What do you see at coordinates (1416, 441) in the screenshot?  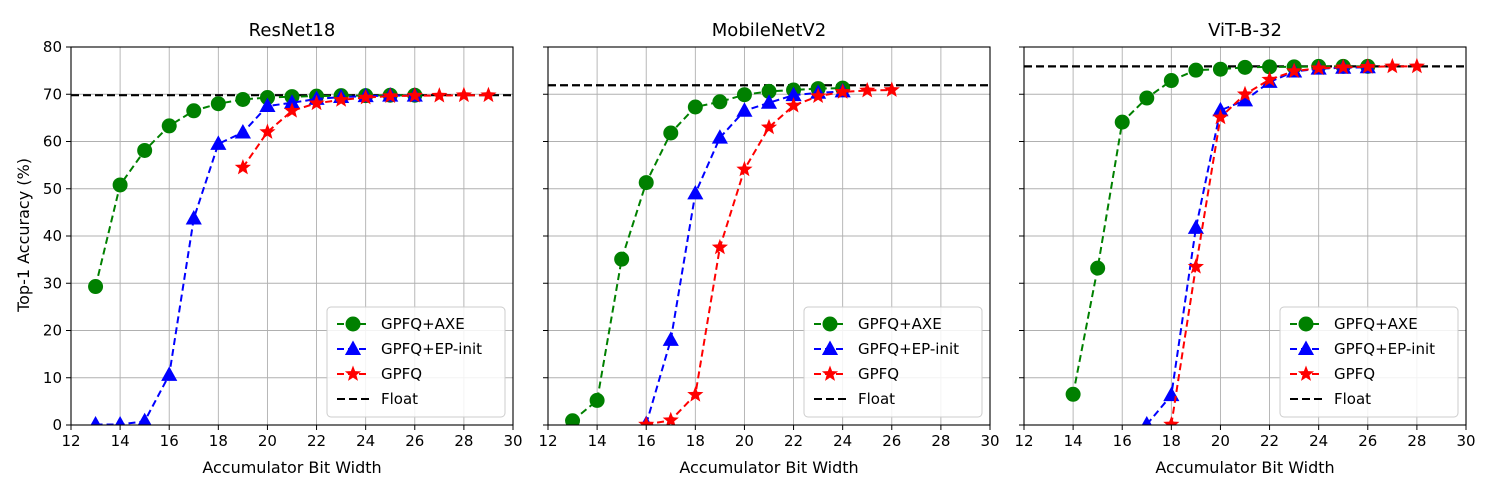 I see `x-tick-label: 28` at bounding box center [1416, 441].